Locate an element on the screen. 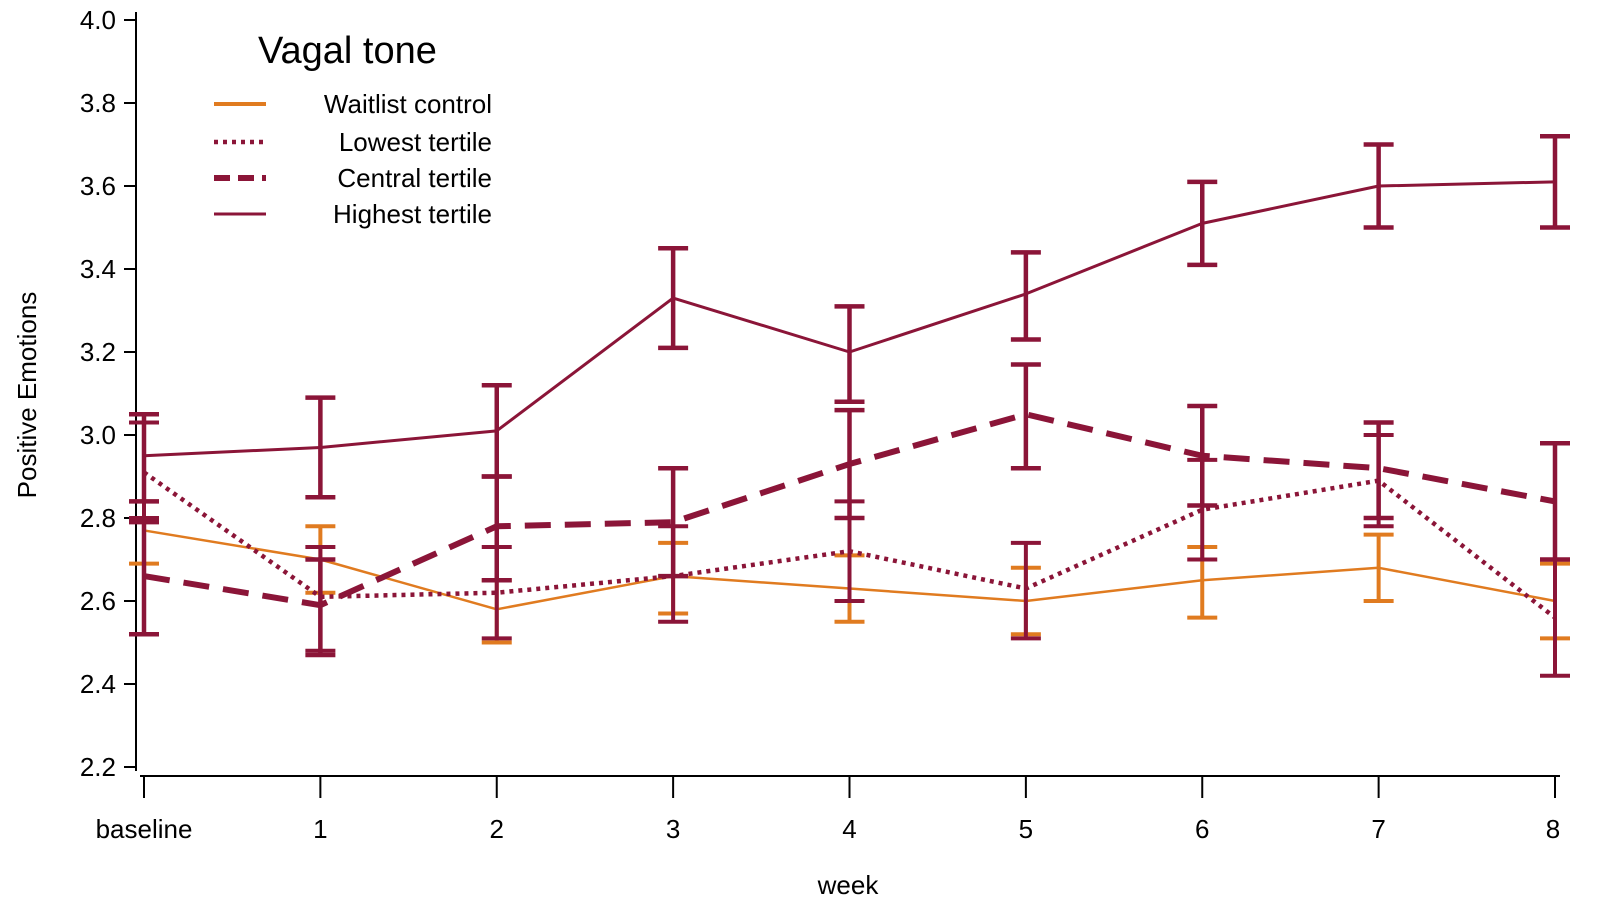 The width and height of the screenshot is (1602, 921). y-tick-label: 3.0 is located at coordinates (98, 435).